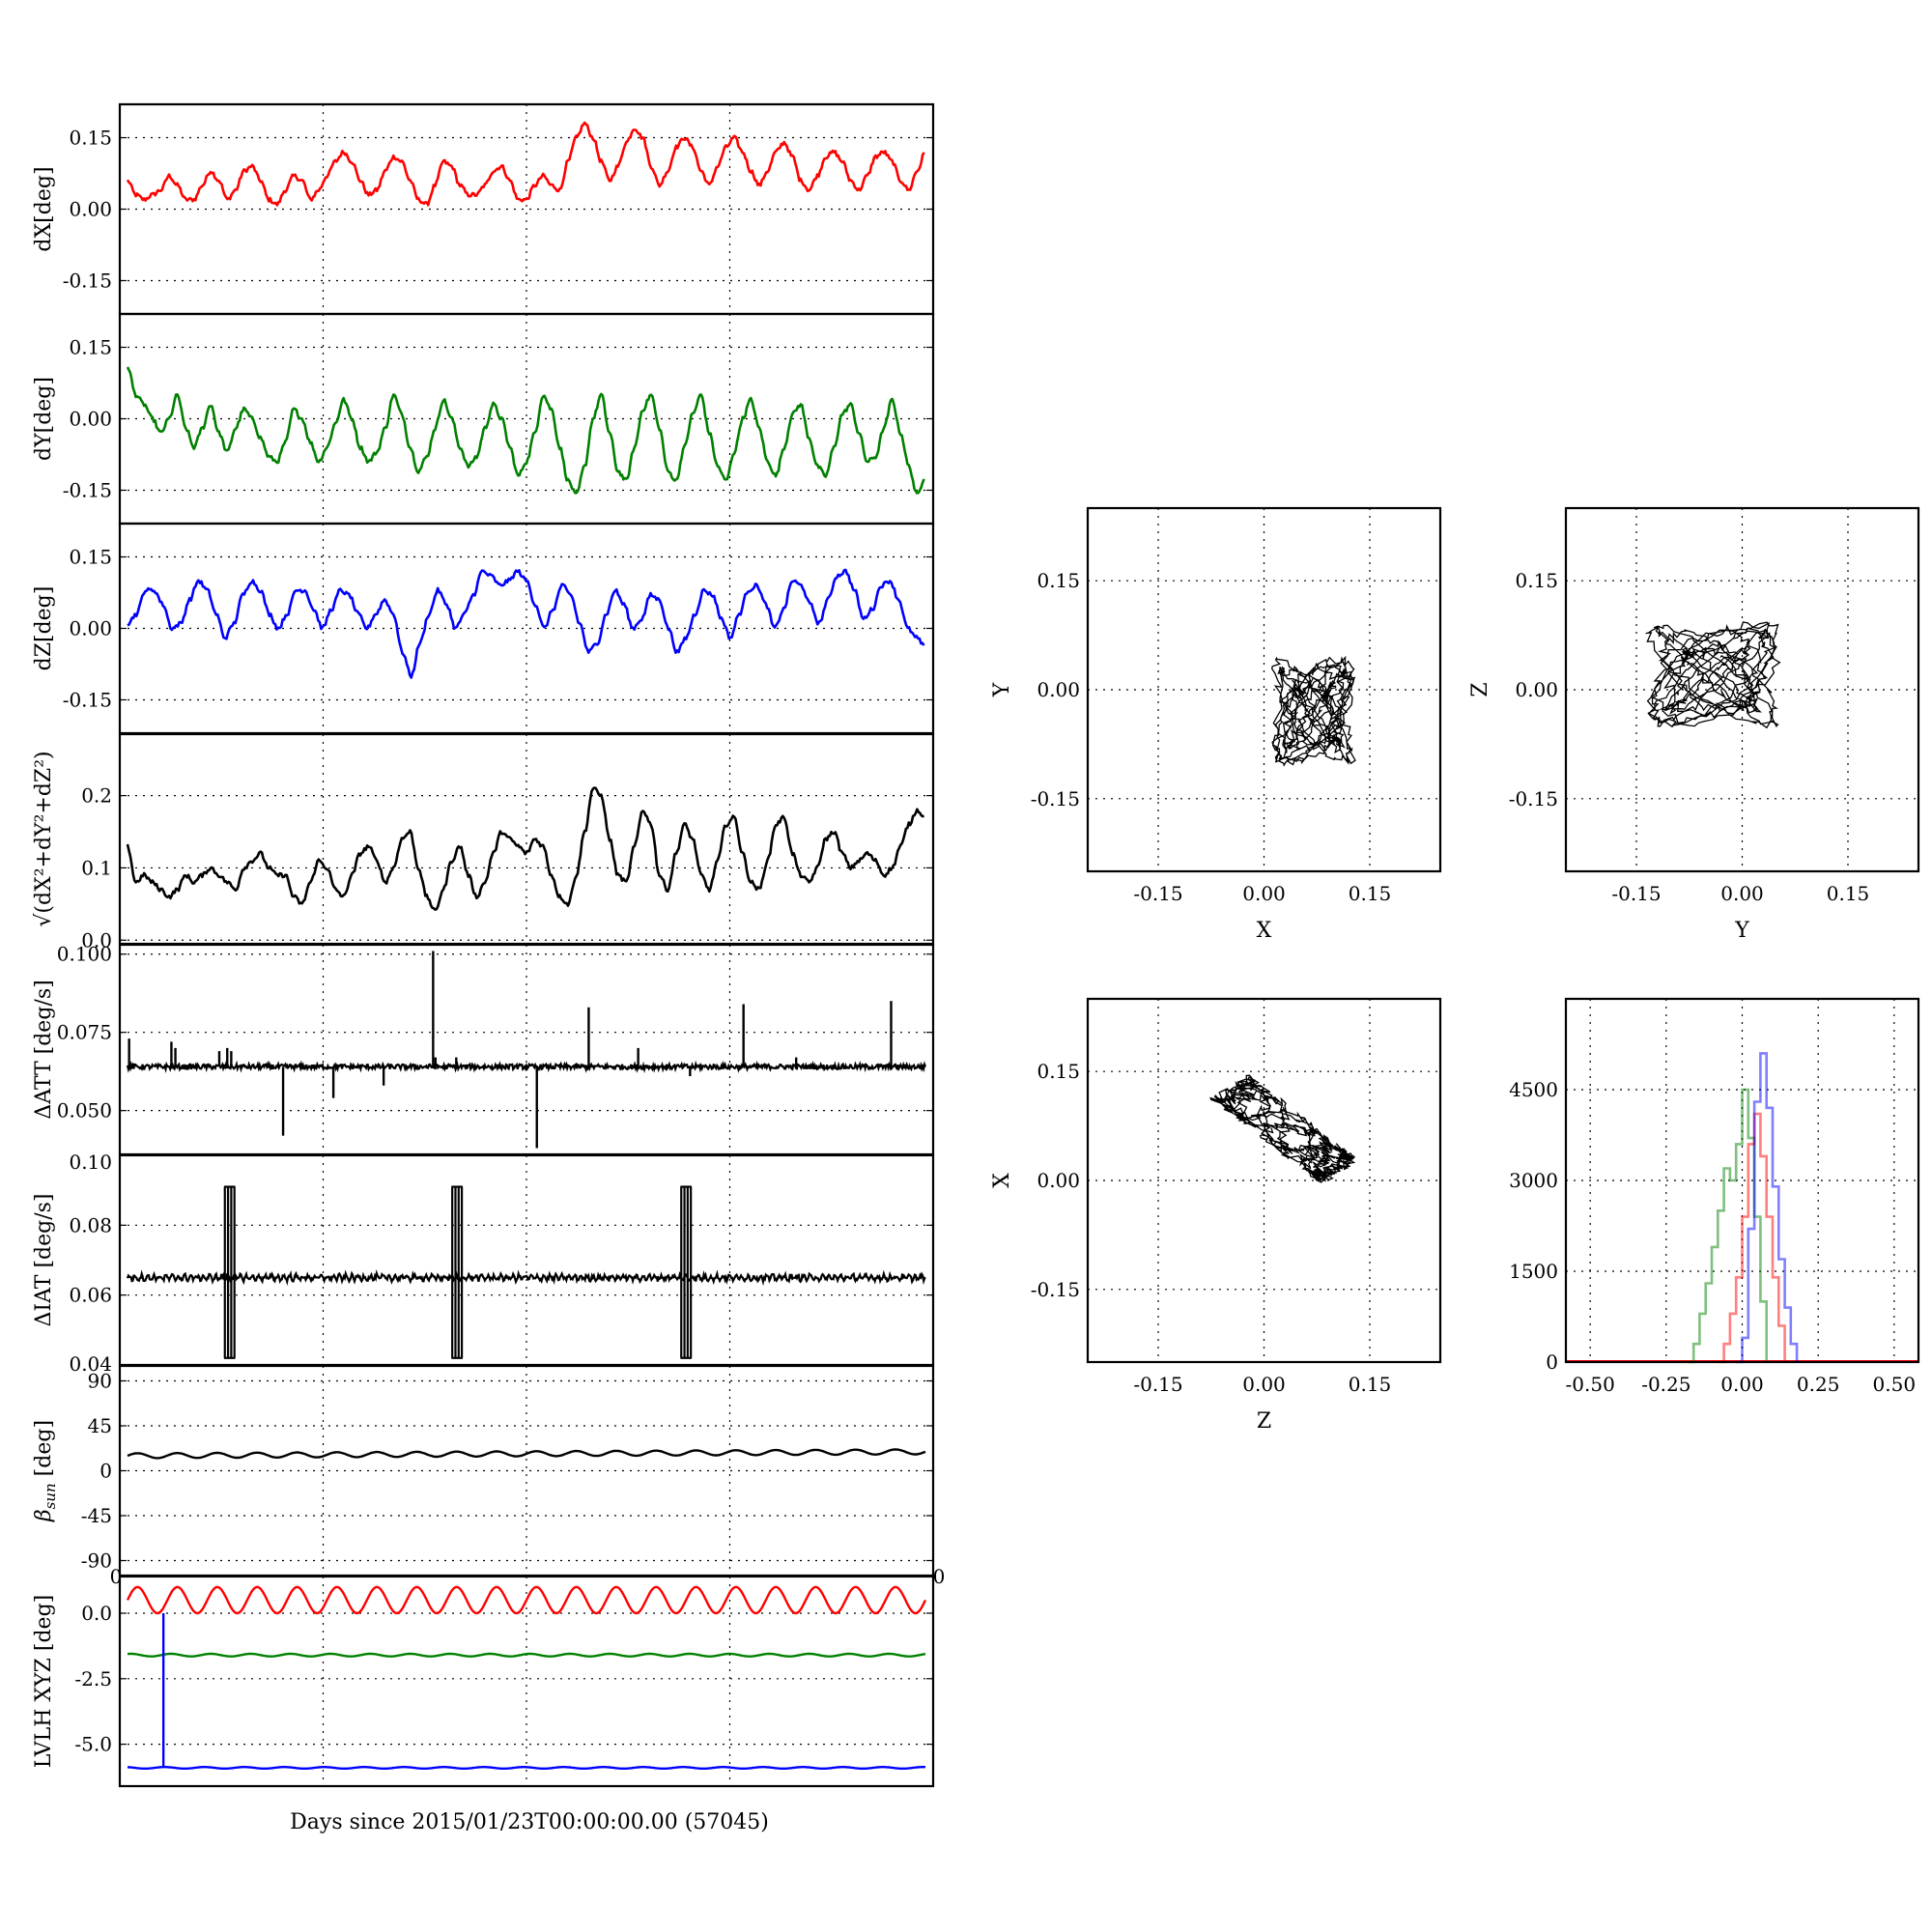 This screenshot has width=1932, height=1932. What do you see at coordinates (90, 1224) in the screenshot?
I see `y-tick-label: 0.08` at bounding box center [90, 1224].